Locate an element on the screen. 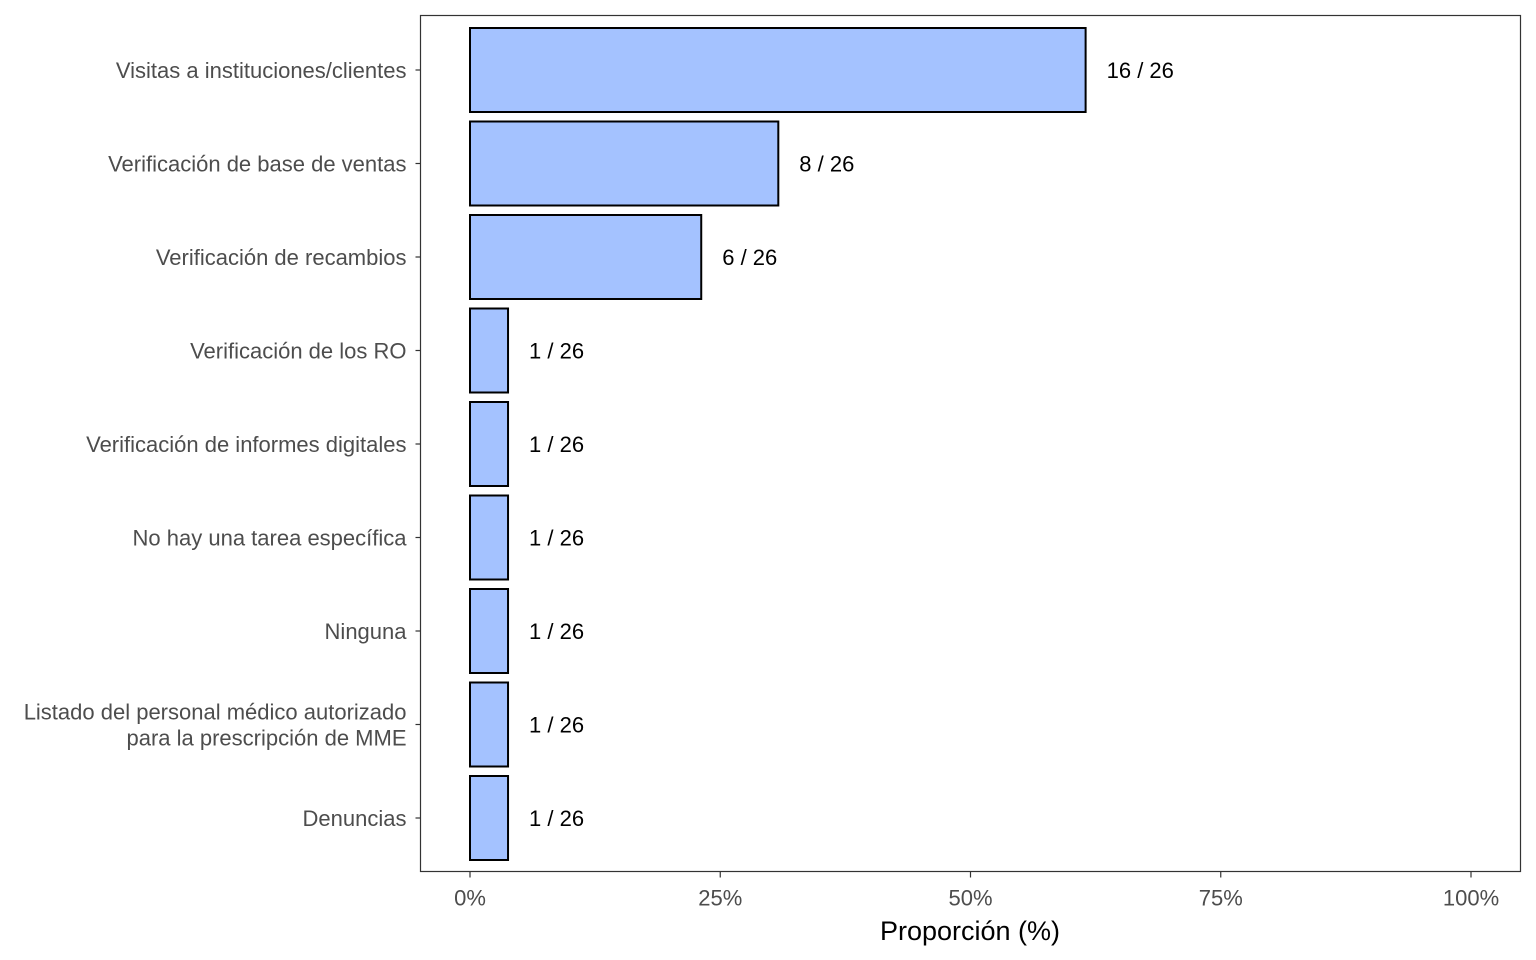 The height and width of the screenshot is (960, 1536). x-tick-label: 100% is located at coordinates (1471, 898).